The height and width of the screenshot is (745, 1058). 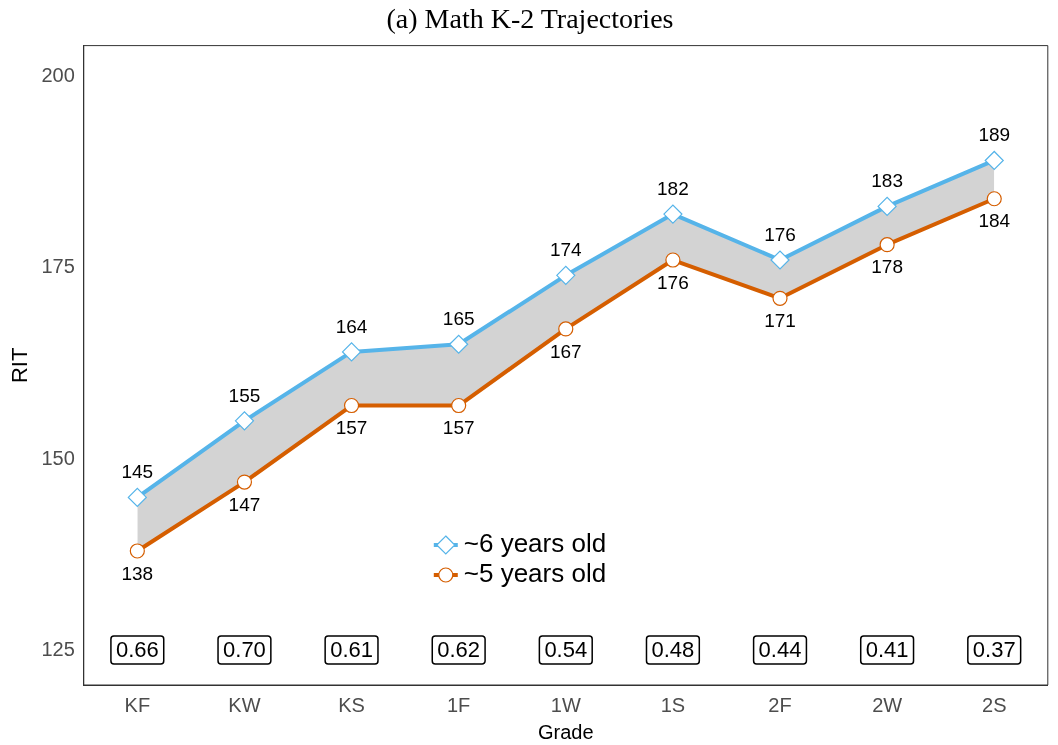 What do you see at coordinates (244, 650) in the screenshot?
I see `annotation: 0.70` at bounding box center [244, 650].